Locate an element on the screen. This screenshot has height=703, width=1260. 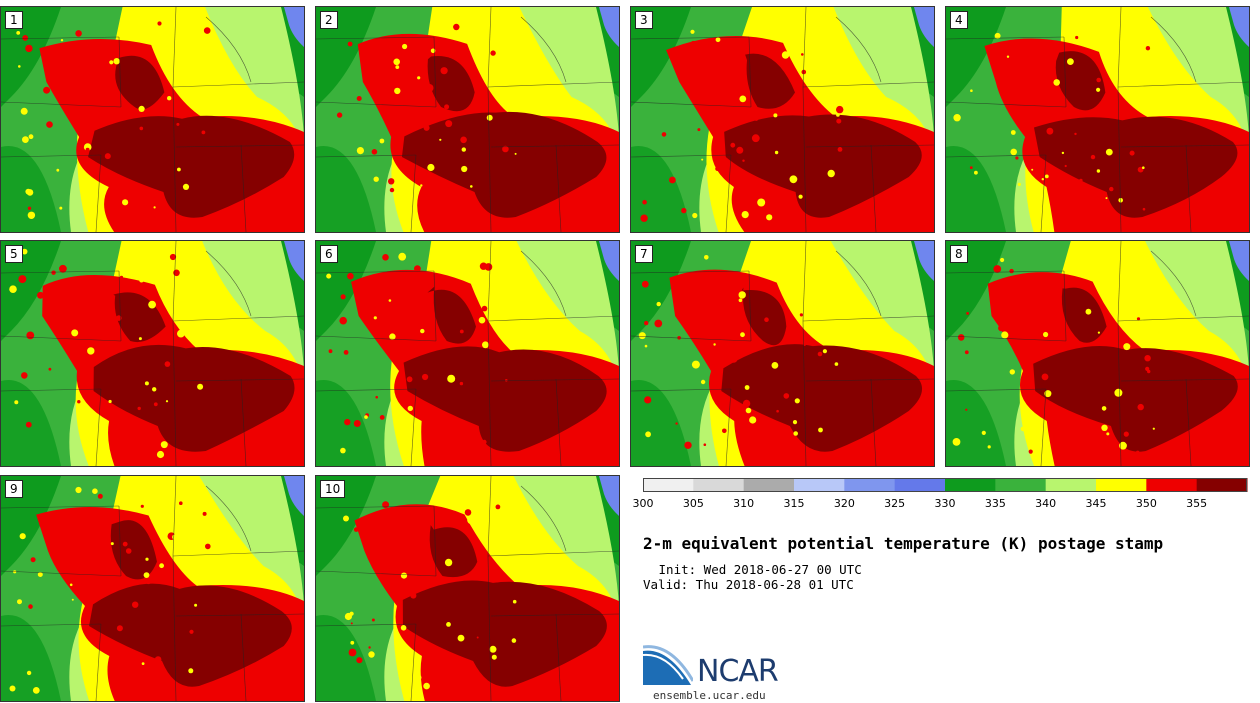
colorbar-tick-label: 305 is located at coordinates (693, 503).